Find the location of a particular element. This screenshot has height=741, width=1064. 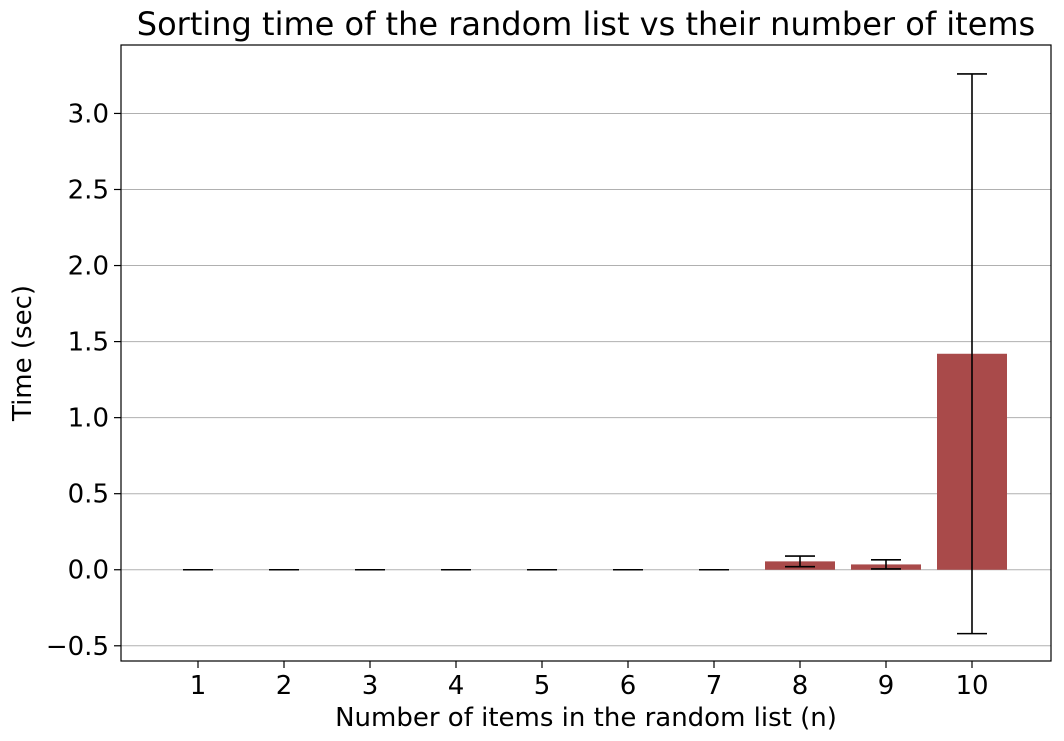

x-tick-label: 2 is located at coordinates (284, 686).